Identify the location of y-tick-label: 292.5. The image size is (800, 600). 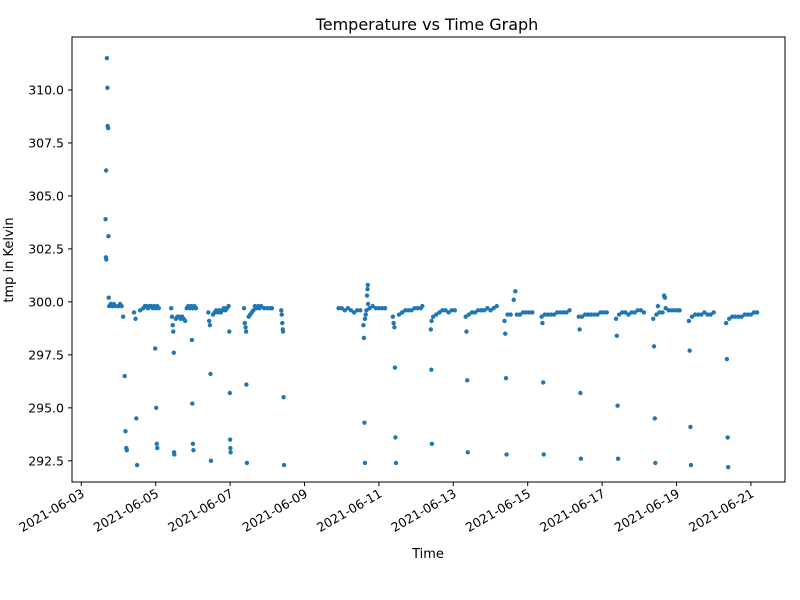
(46, 460).